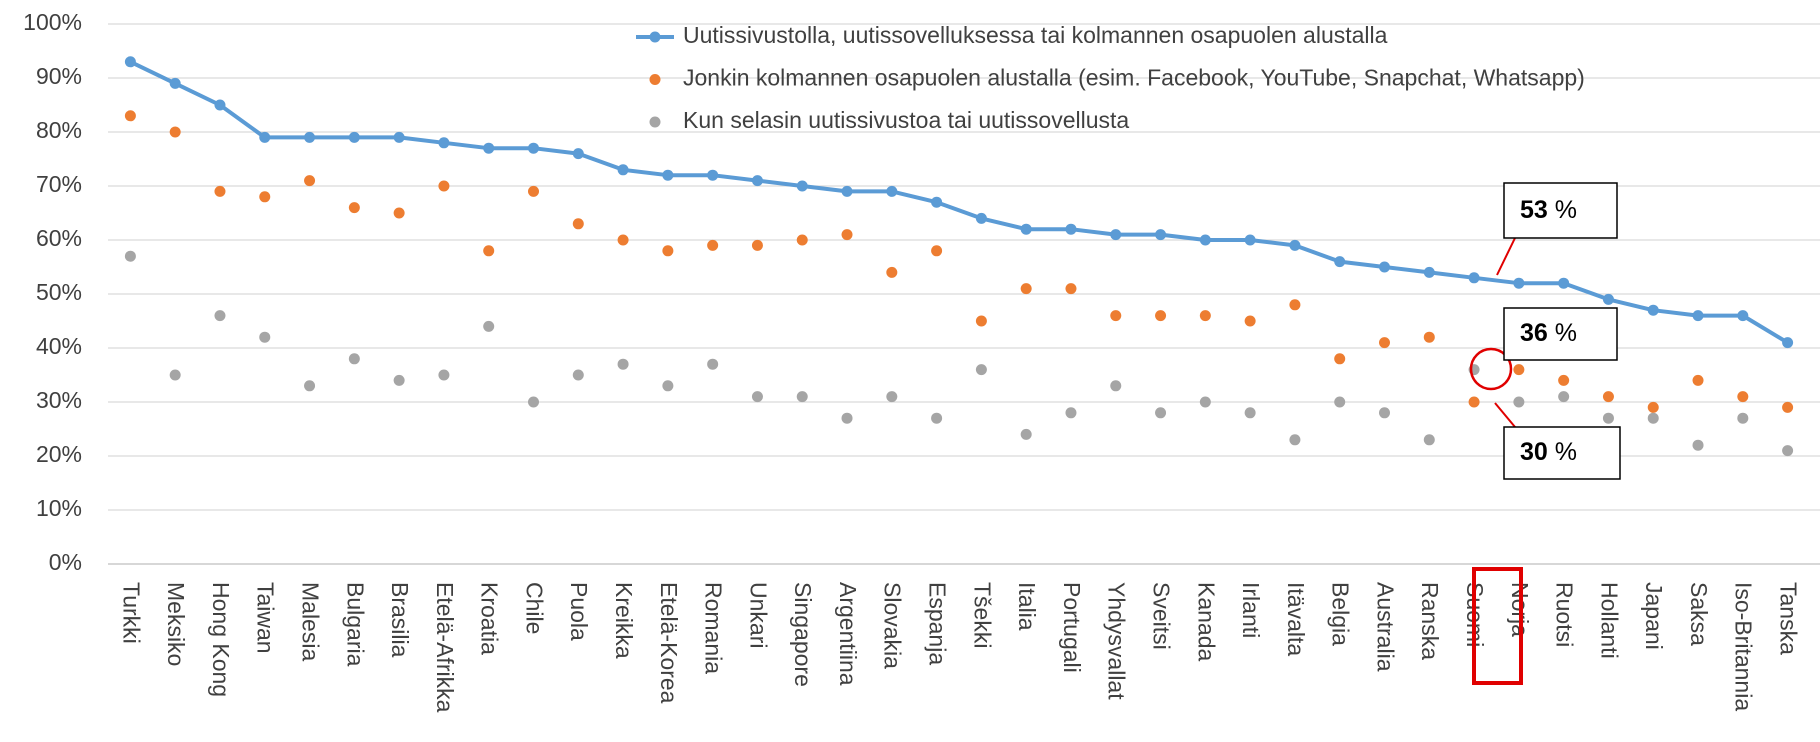 This screenshot has height=742, width=1820. Describe the element at coordinates (1251, 610) in the screenshot. I see `x-tick-label: Irlanti` at that location.